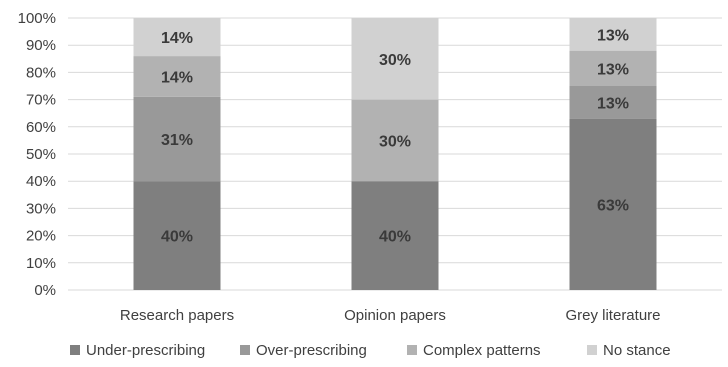 Image resolution: width=728 pixels, height=367 pixels. What do you see at coordinates (41, 236) in the screenshot?
I see `y-tick-label: 20%` at bounding box center [41, 236].